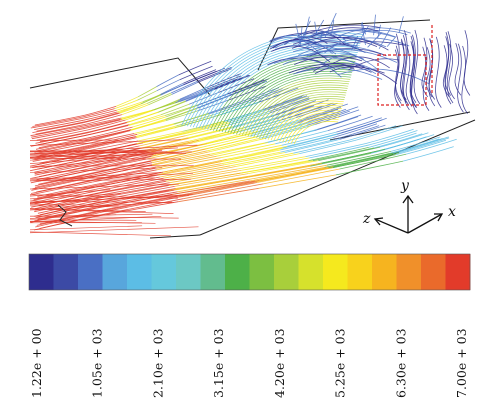 The height and width of the screenshot is (403, 500). What do you see at coordinates (439, 217) in the screenshot?
I see `x-axis-arrowhead` at bounding box center [439, 217].